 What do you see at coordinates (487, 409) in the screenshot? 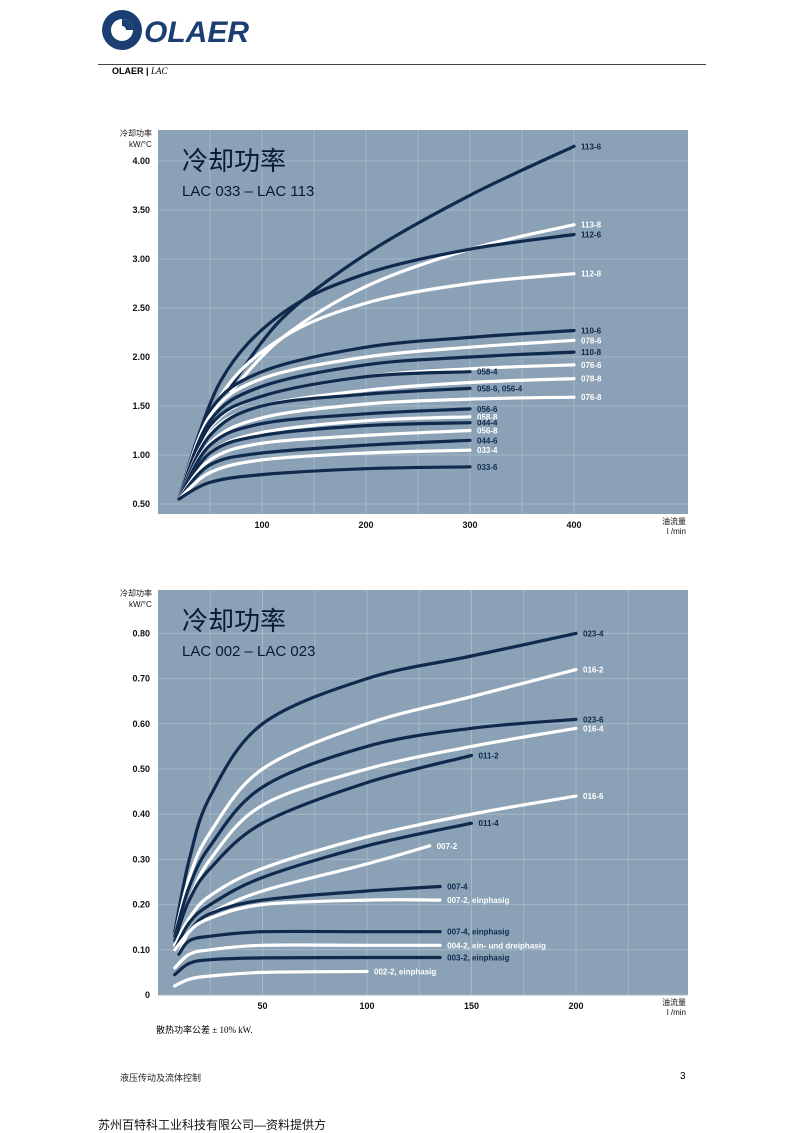
I see `series-label: 056-6` at bounding box center [487, 409].